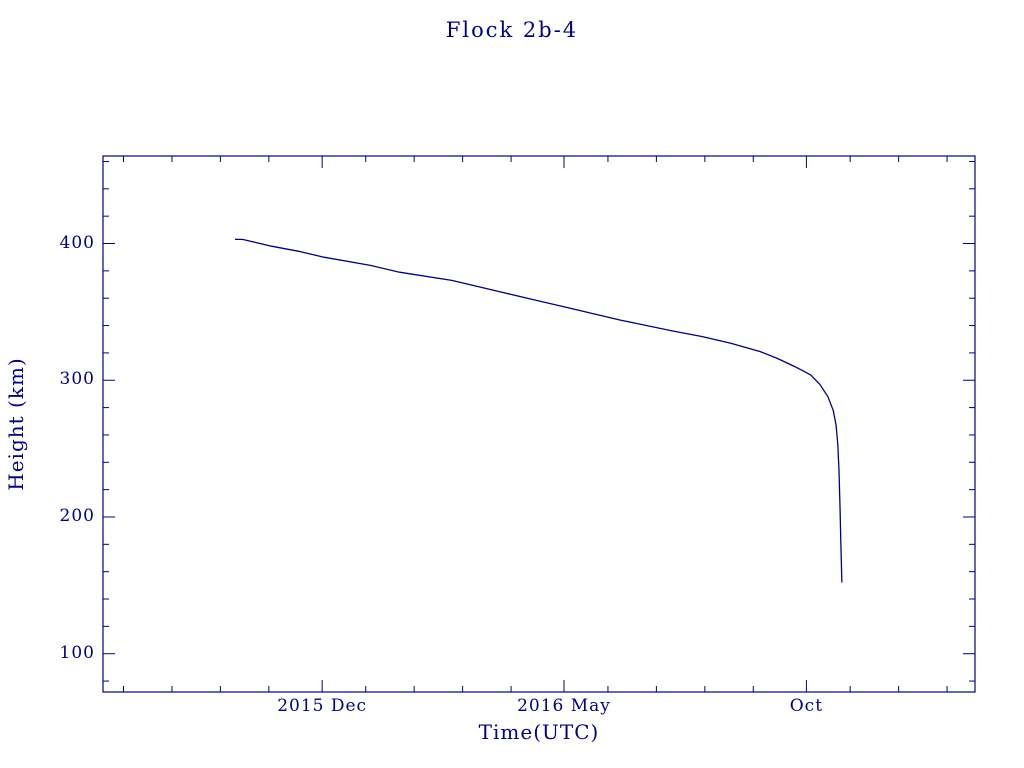 This screenshot has height=768, width=1024. Describe the element at coordinates (806, 706) in the screenshot. I see `x-tick-label: Oct` at that location.